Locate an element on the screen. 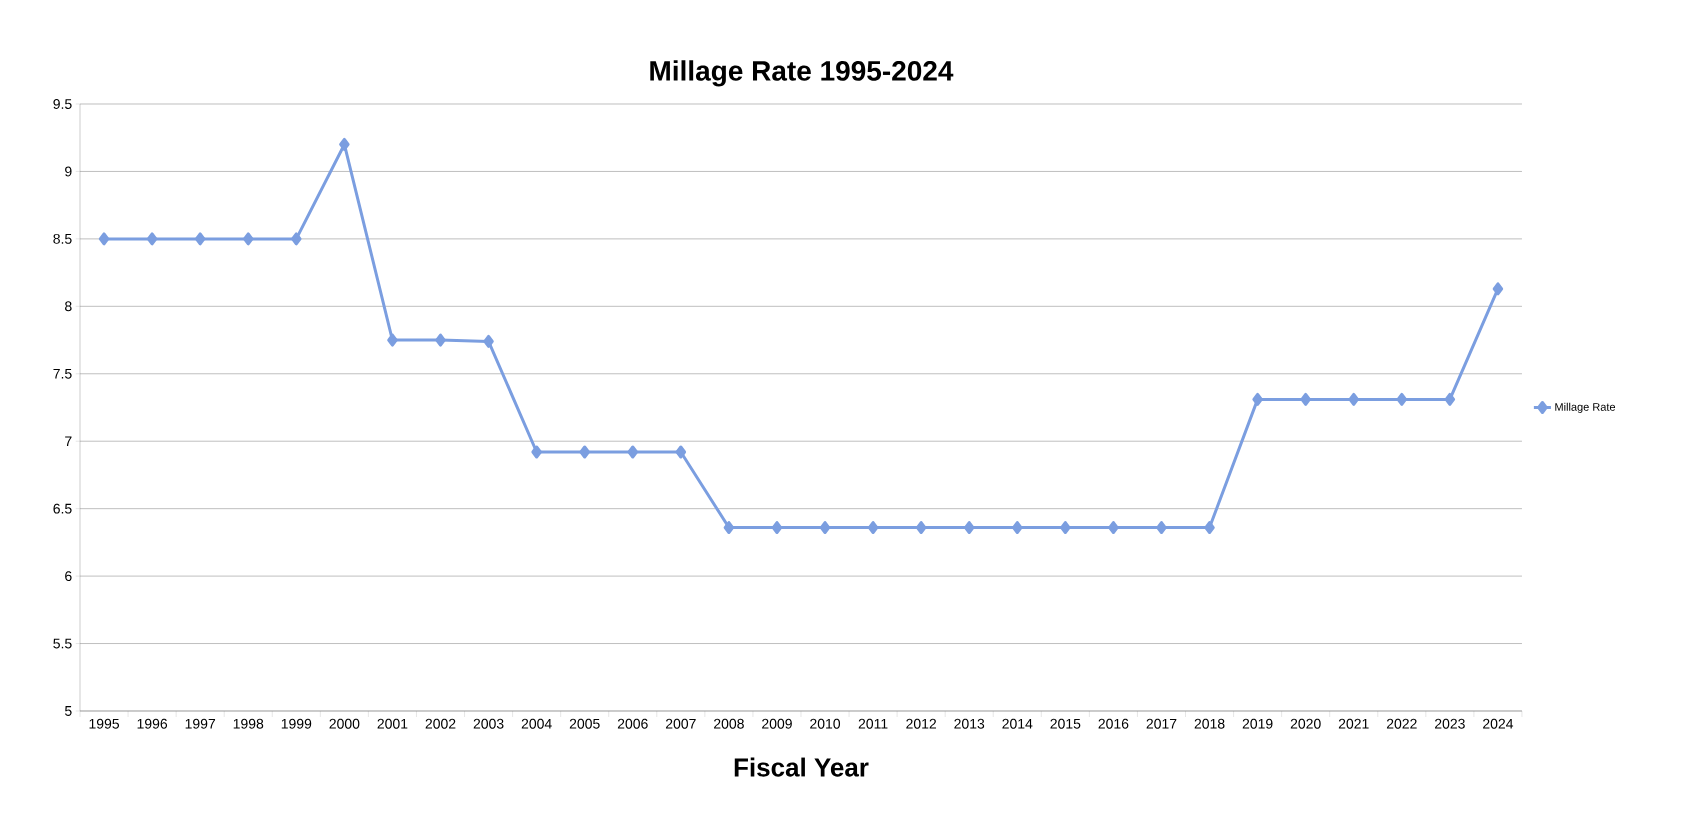 This screenshot has height=835, width=1681. y-tick-label: 8.5 is located at coordinates (62, 238).